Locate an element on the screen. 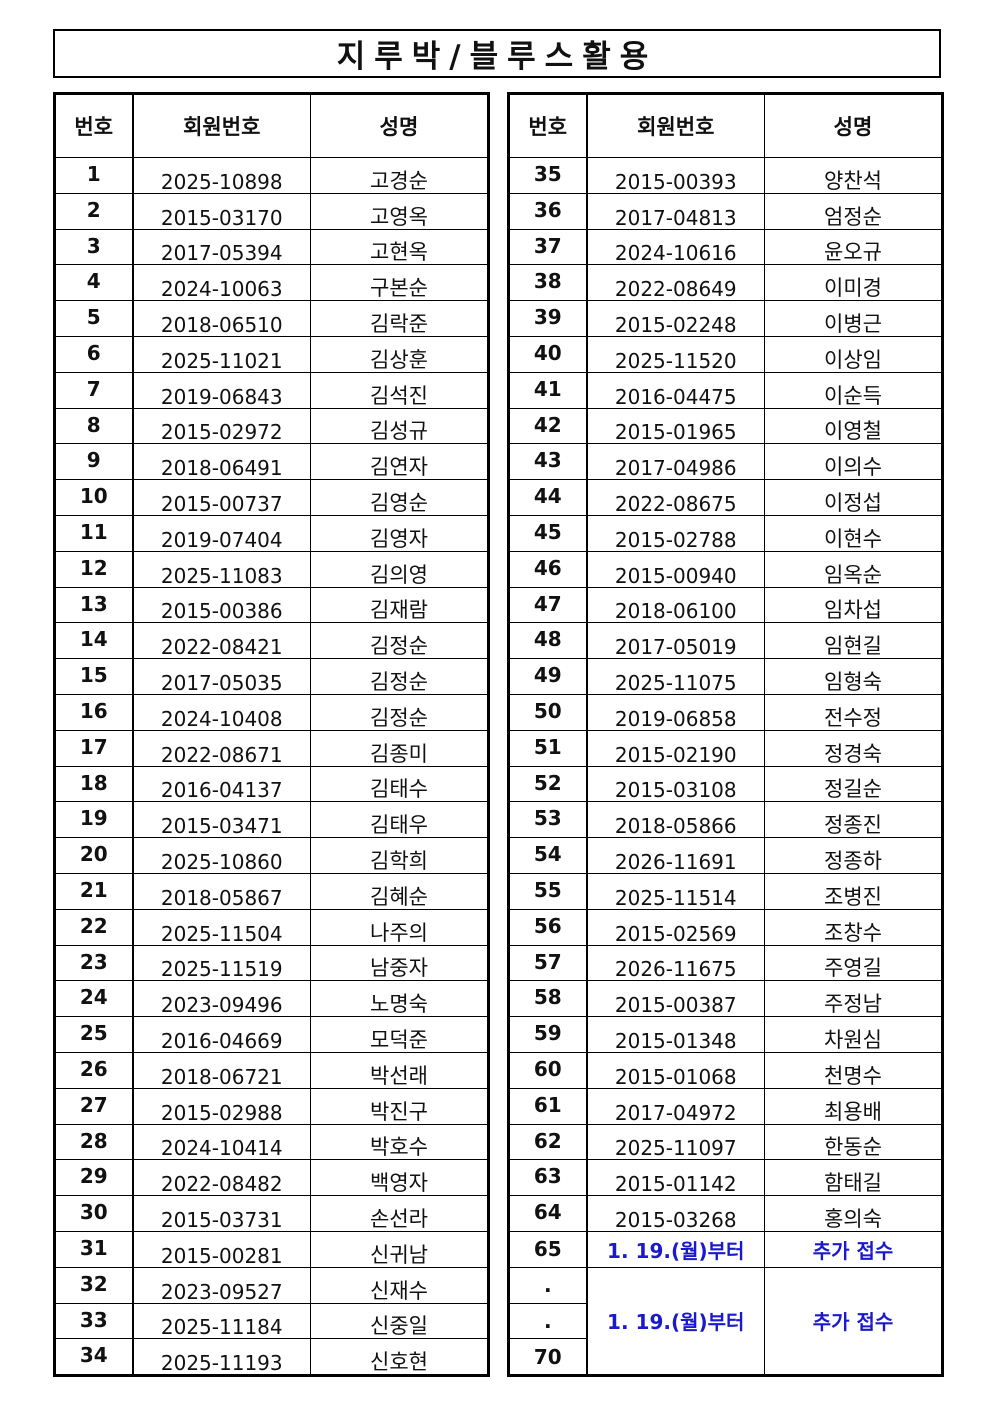  member-name: 손선라 is located at coordinates (399, 1213).